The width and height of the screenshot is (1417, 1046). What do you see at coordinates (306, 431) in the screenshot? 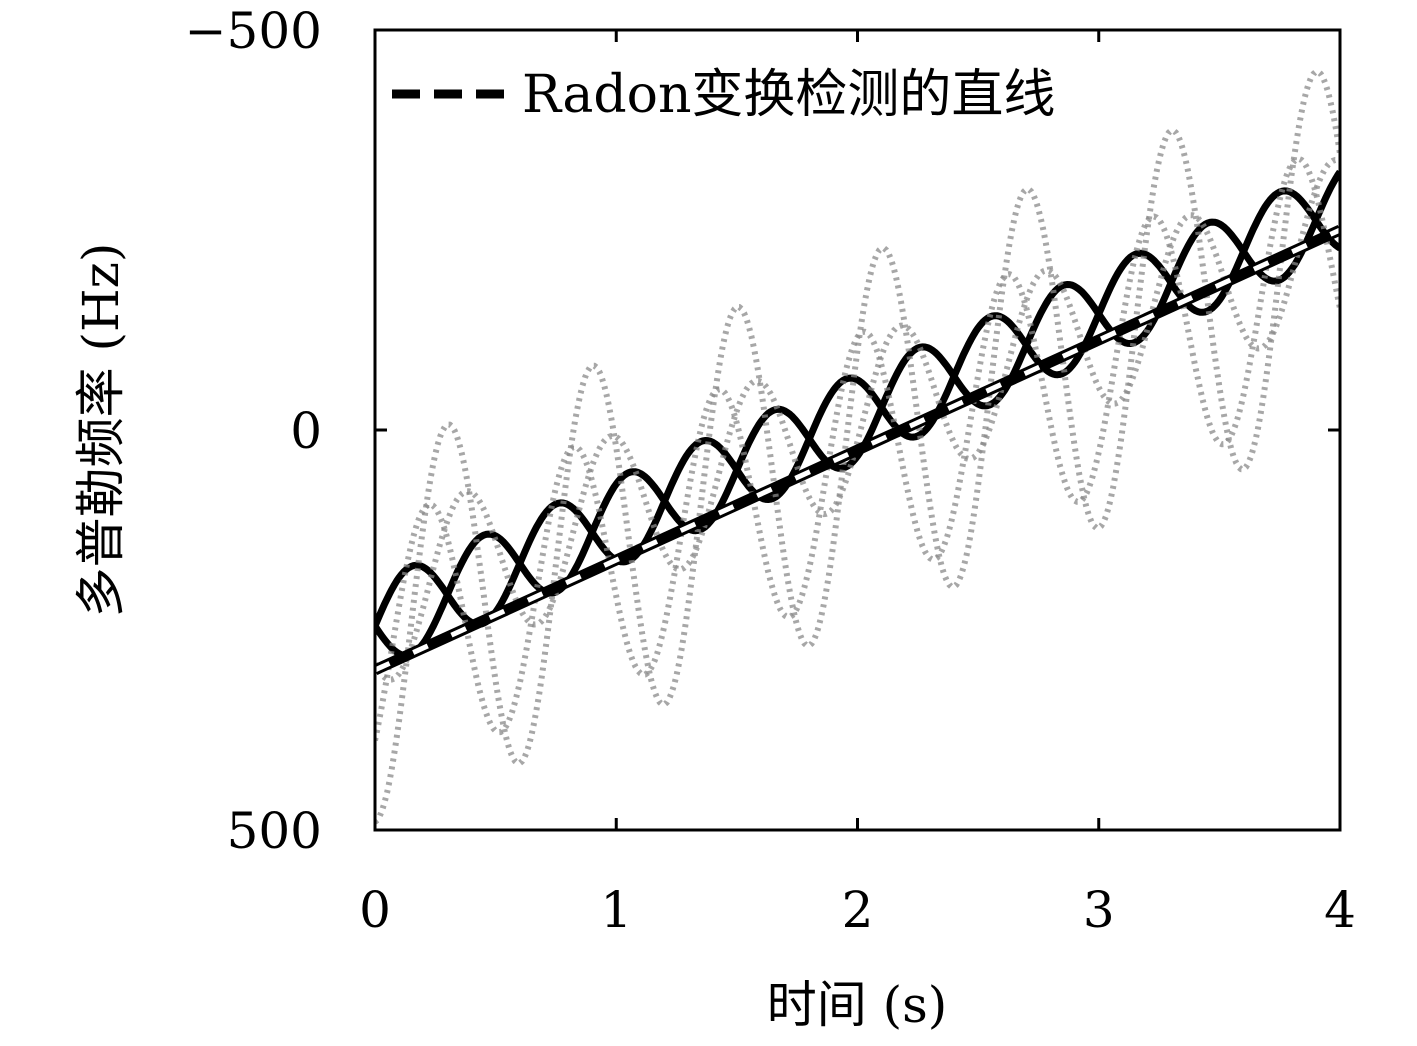
I see `y-tick-label: 0` at bounding box center [306, 431].